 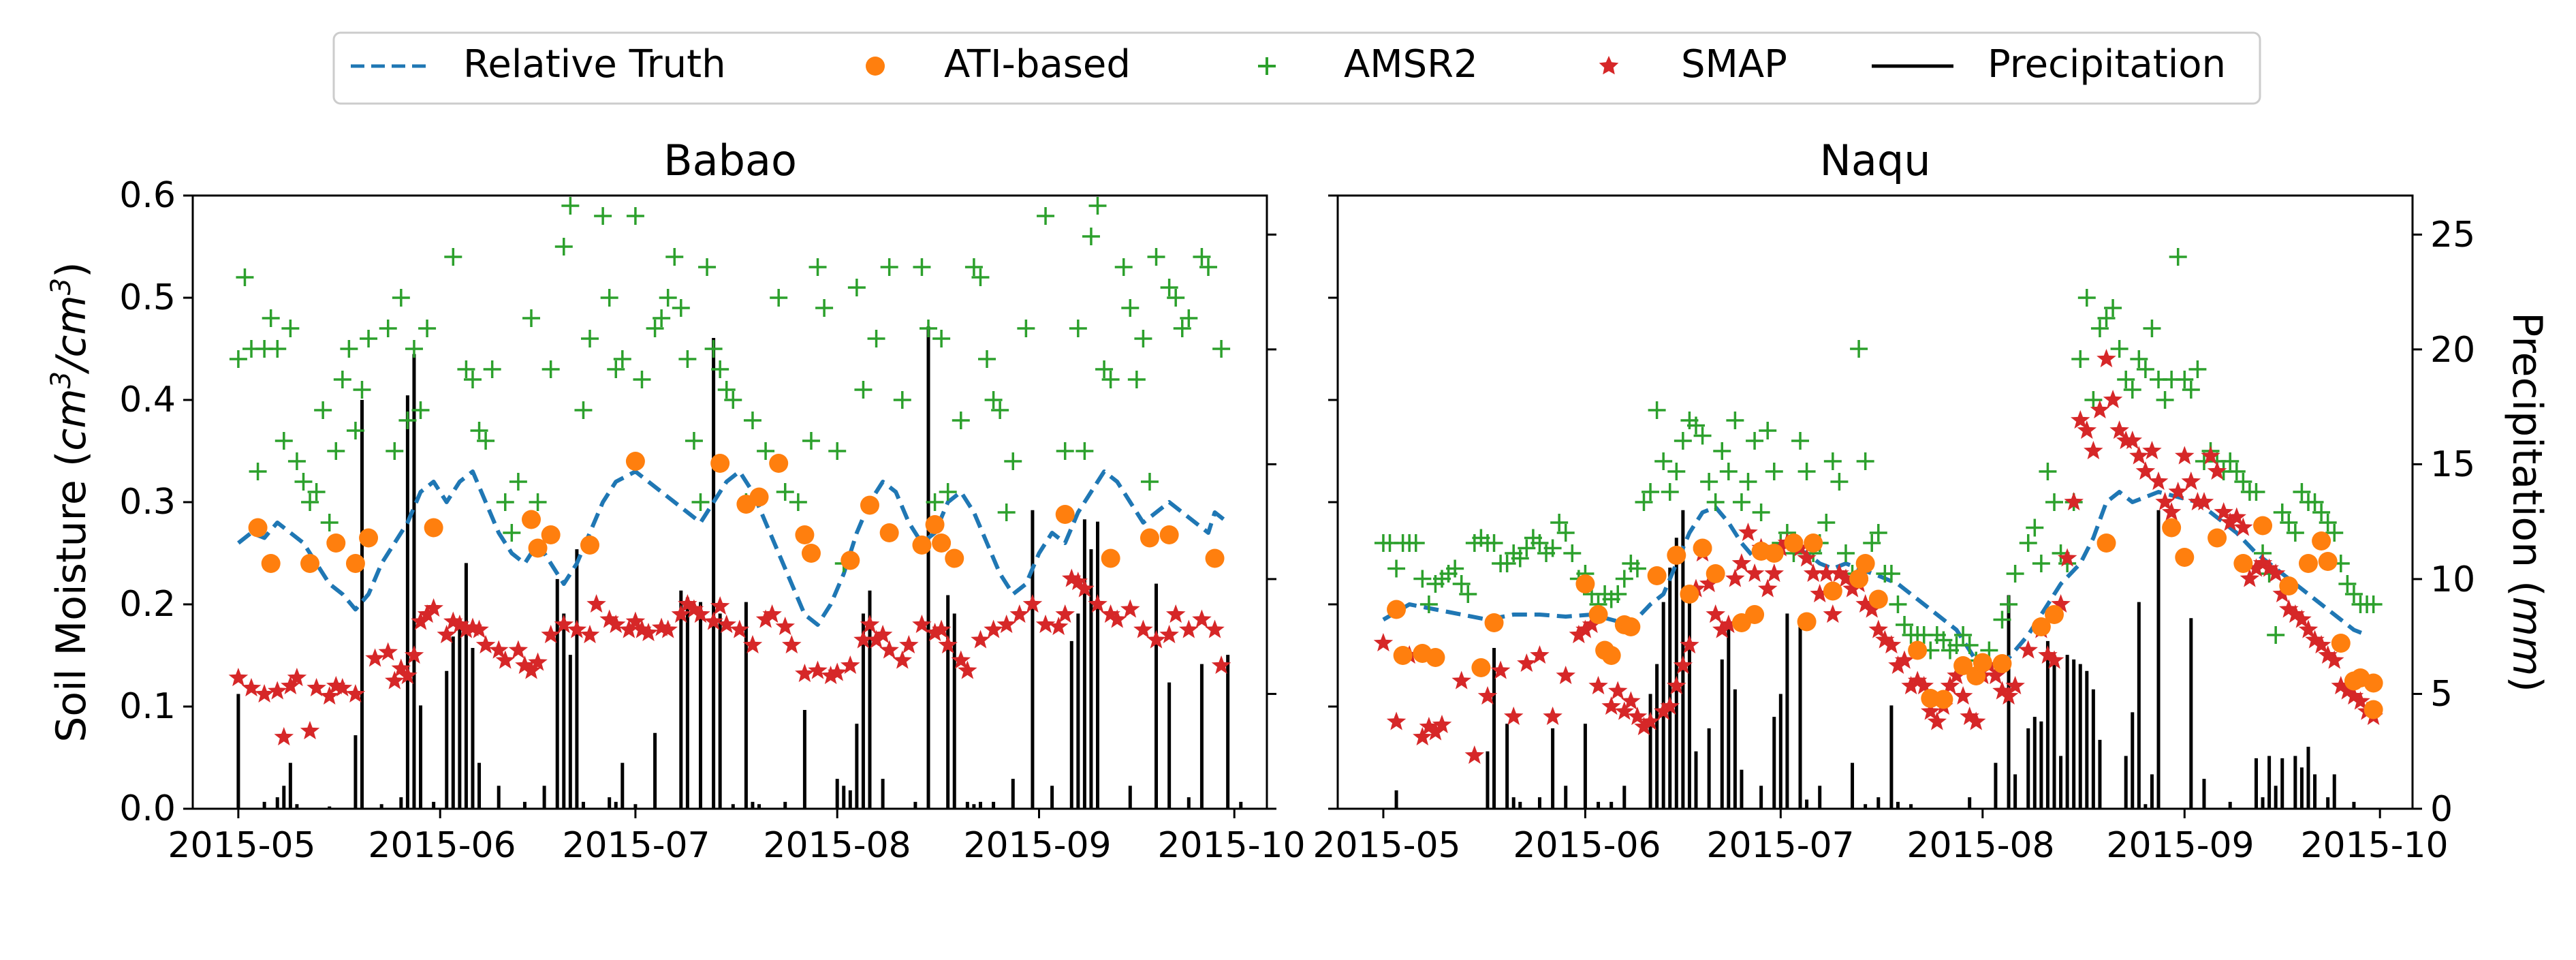 What do you see at coordinates (2374, 845) in the screenshot?
I see `x-tick-label: 2015-10` at bounding box center [2374, 845].